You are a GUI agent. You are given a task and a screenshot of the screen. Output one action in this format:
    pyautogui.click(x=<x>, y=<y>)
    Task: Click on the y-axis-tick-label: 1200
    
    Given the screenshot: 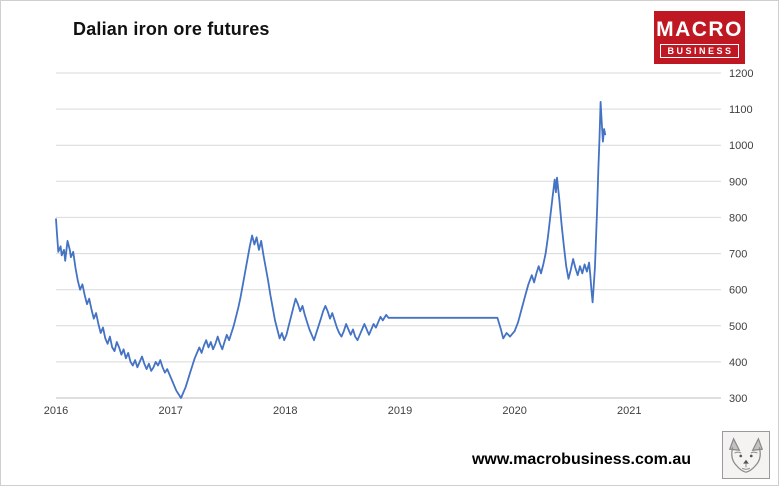 What is the action you would take?
    pyautogui.click(x=741, y=74)
    